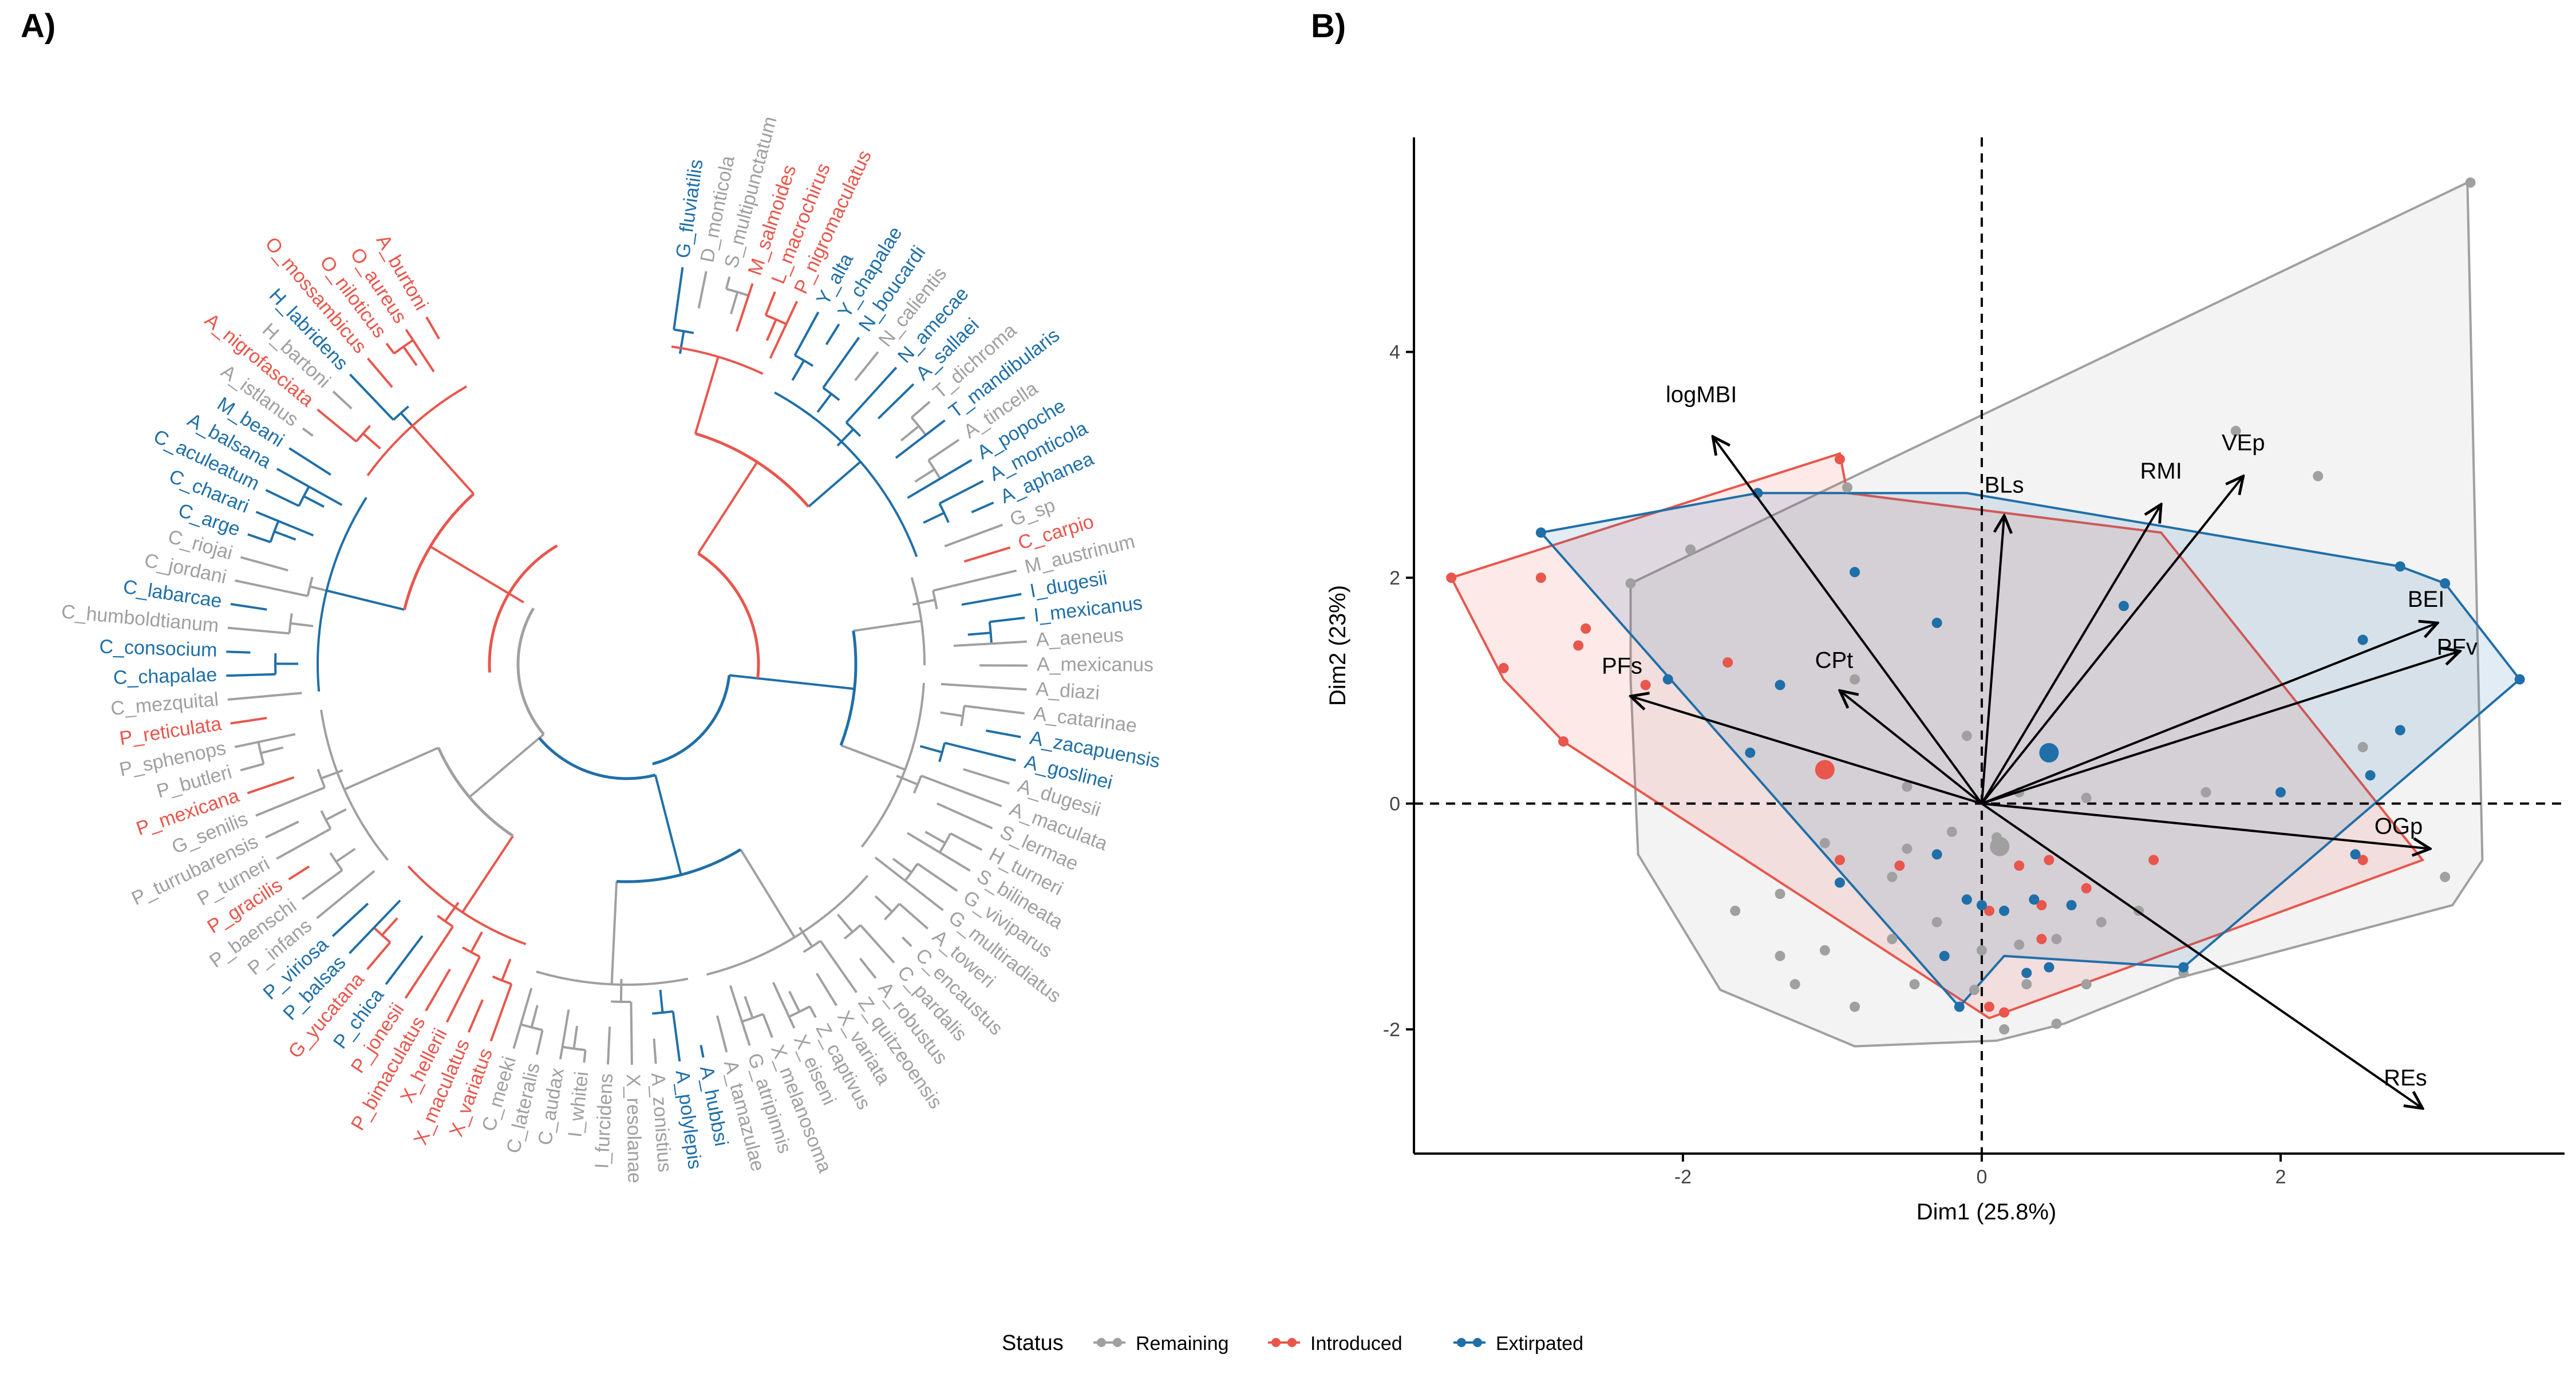  What do you see at coordinates (1987, 1212) in the screenshot?
I see `x-axis-title: Dim1 (25.8%)` at bounding box center [1987, 1212].